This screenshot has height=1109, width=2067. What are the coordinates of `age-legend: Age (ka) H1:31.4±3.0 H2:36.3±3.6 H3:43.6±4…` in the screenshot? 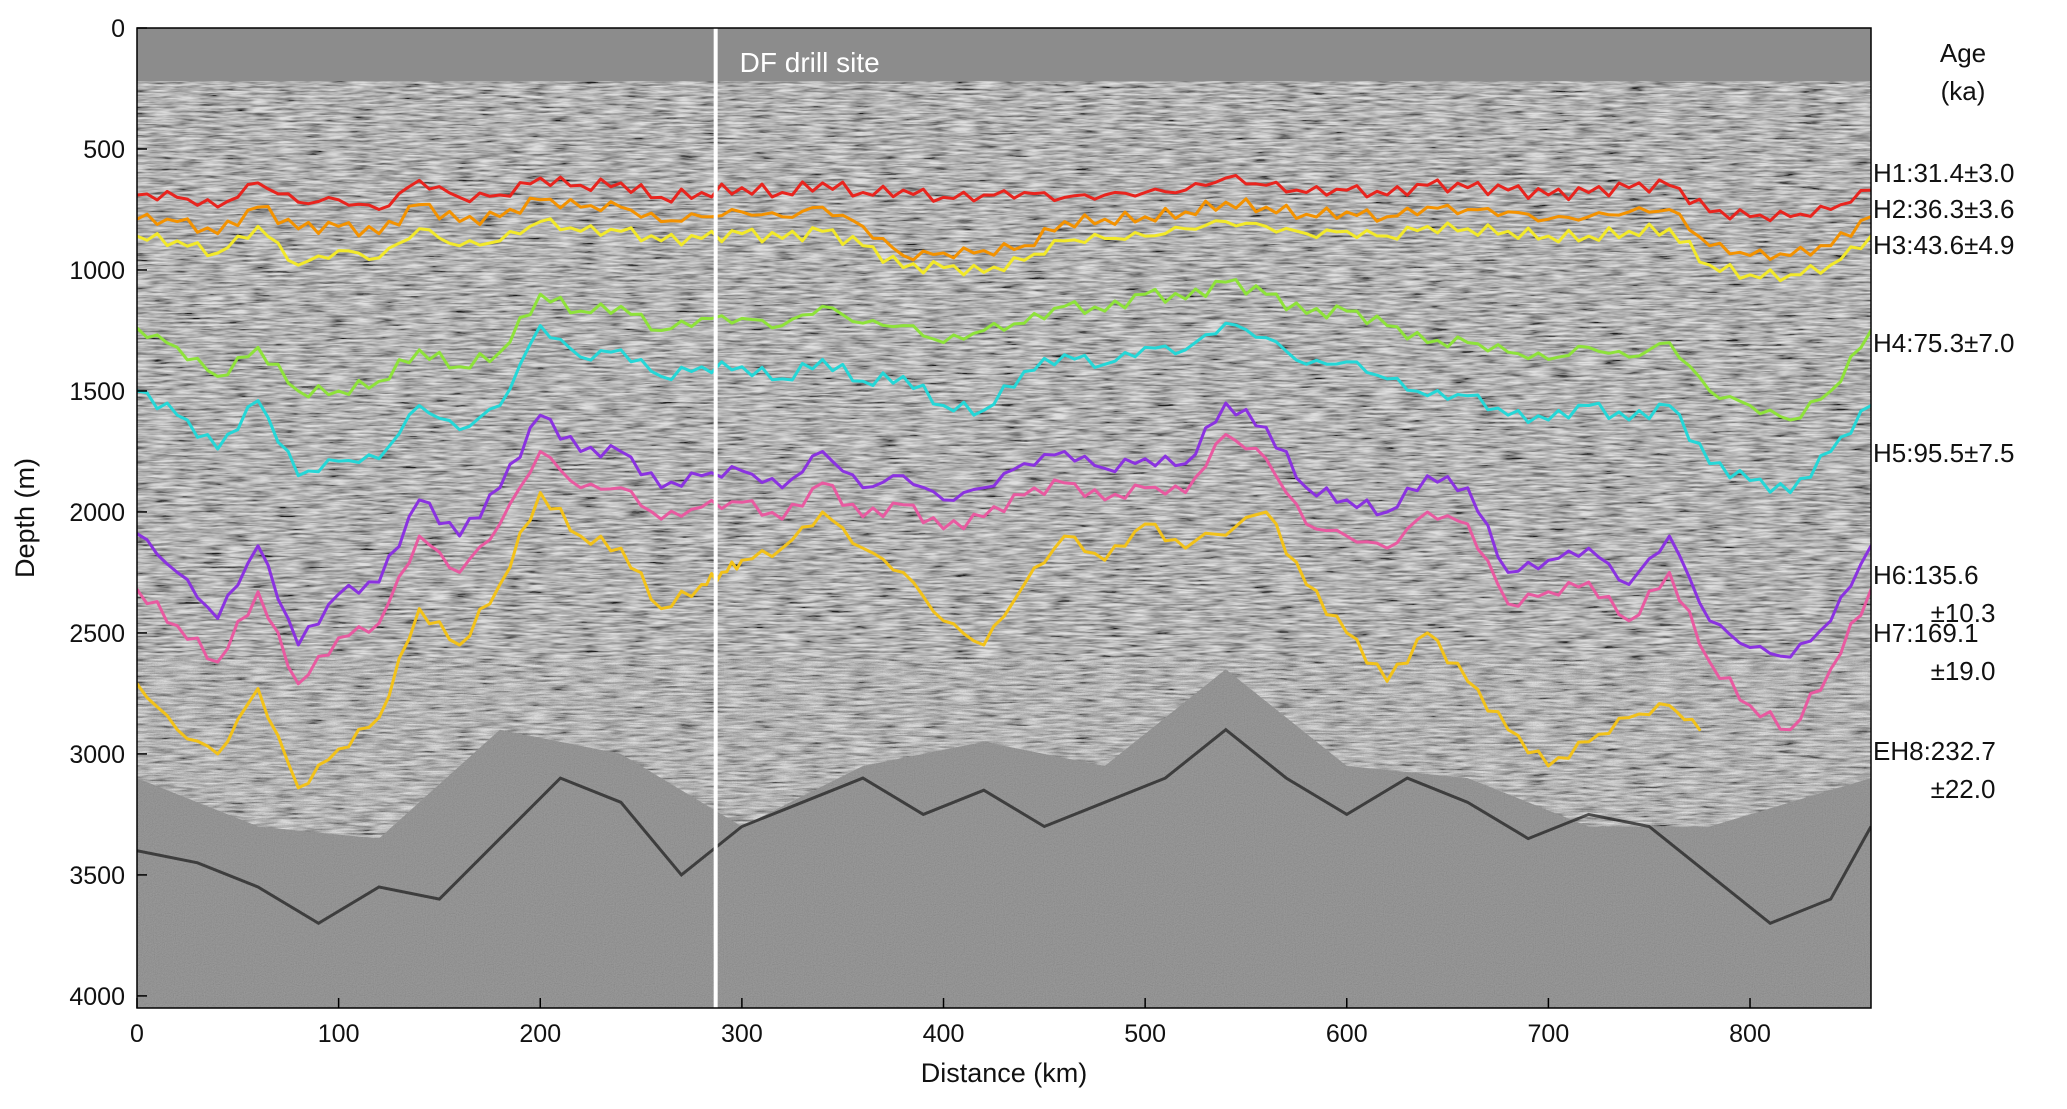 It's located at (1943, 421).